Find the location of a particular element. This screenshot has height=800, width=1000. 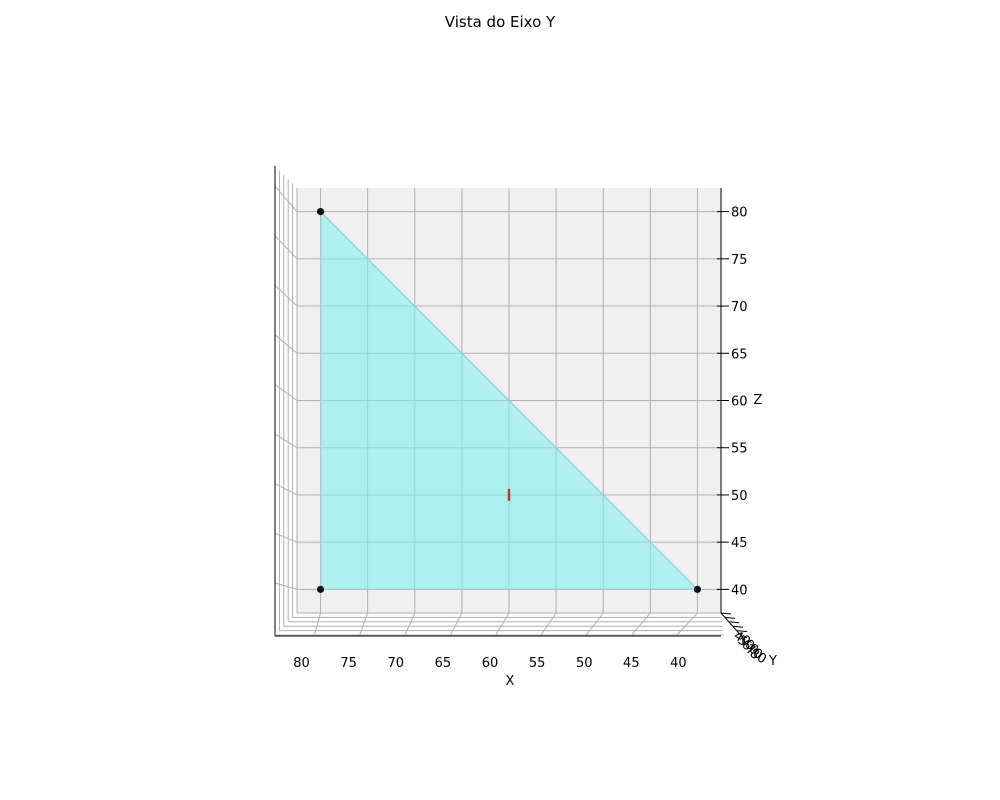

z-tick-label: 60 is located at coordinates (739, 402).